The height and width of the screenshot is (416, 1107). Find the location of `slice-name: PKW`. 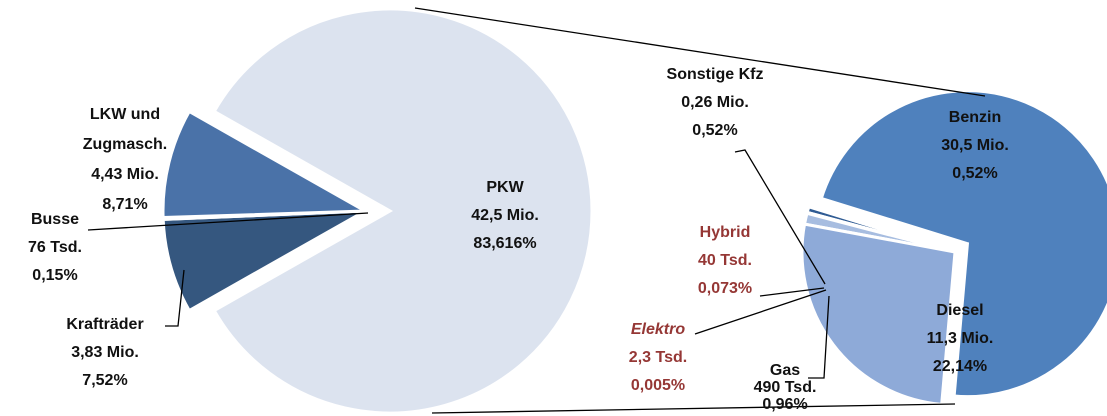

slice-name: PKW is located at coordinates (505, 187).